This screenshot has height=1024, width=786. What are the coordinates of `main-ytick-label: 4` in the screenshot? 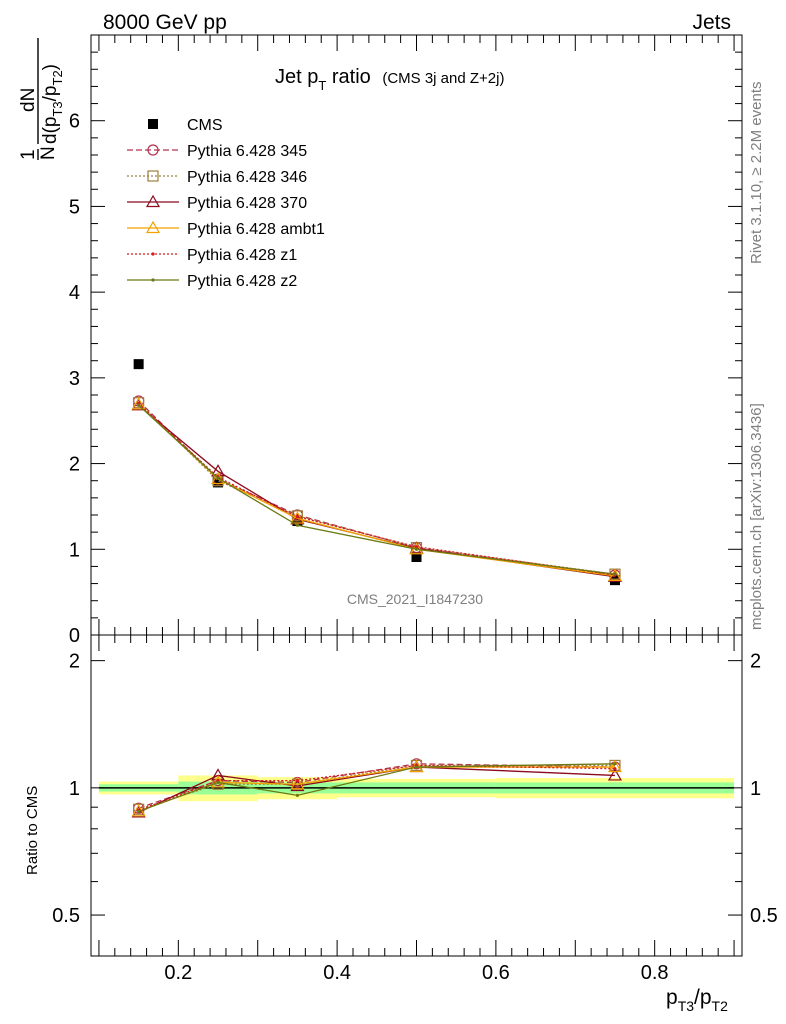 It's located at (74, 293).